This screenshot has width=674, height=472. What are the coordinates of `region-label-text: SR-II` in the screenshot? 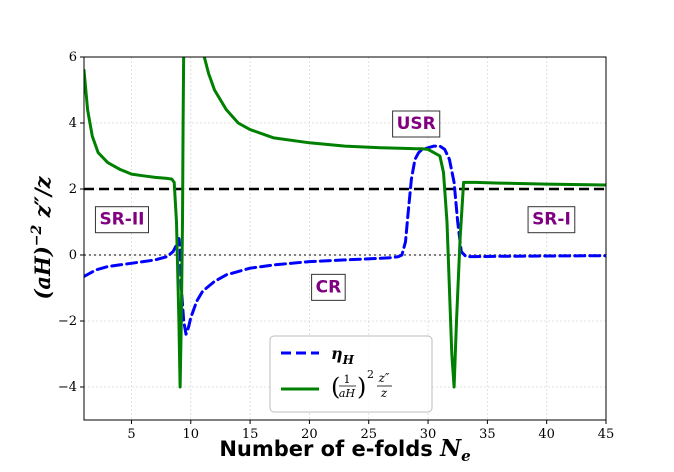 It's located at (121, 220).